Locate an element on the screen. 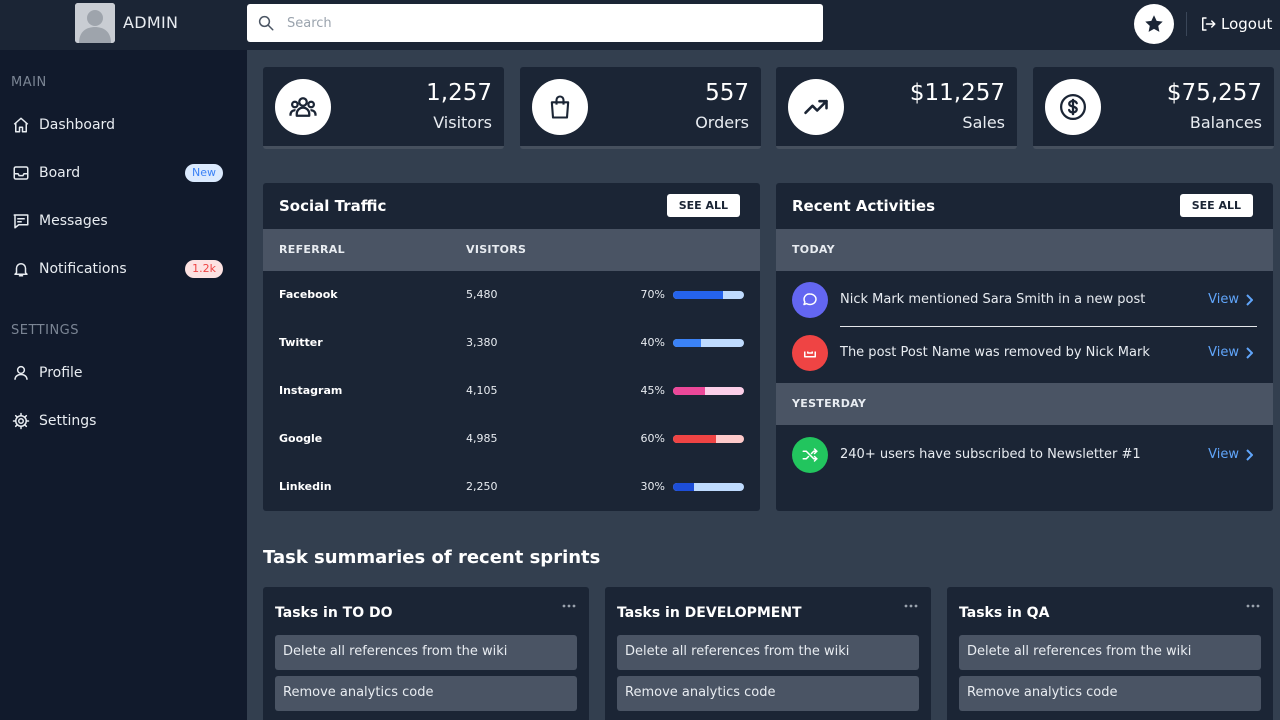 The height and width of the screenshot is (720, 1280). referral-name: Twitter is located at coordinates (301, 342).